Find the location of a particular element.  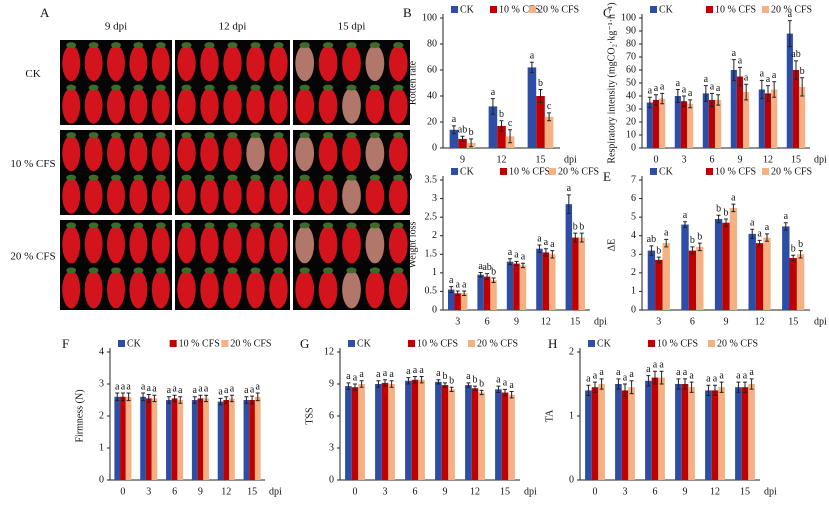

x-tick-label: 0 is located at coordinates (122, 491).